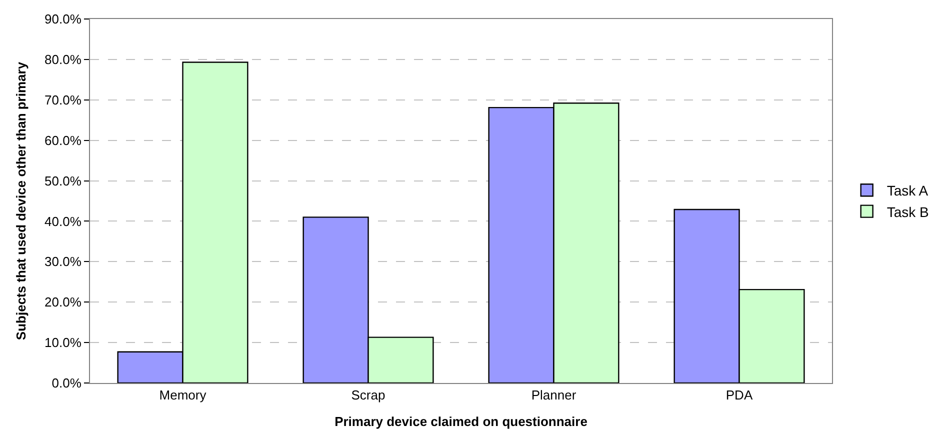 This screenshot has height=443, width=947. Describe the element at coordinates (63, 262) in the screenshot. I see `y-tick-label: 30.0%` at that location.